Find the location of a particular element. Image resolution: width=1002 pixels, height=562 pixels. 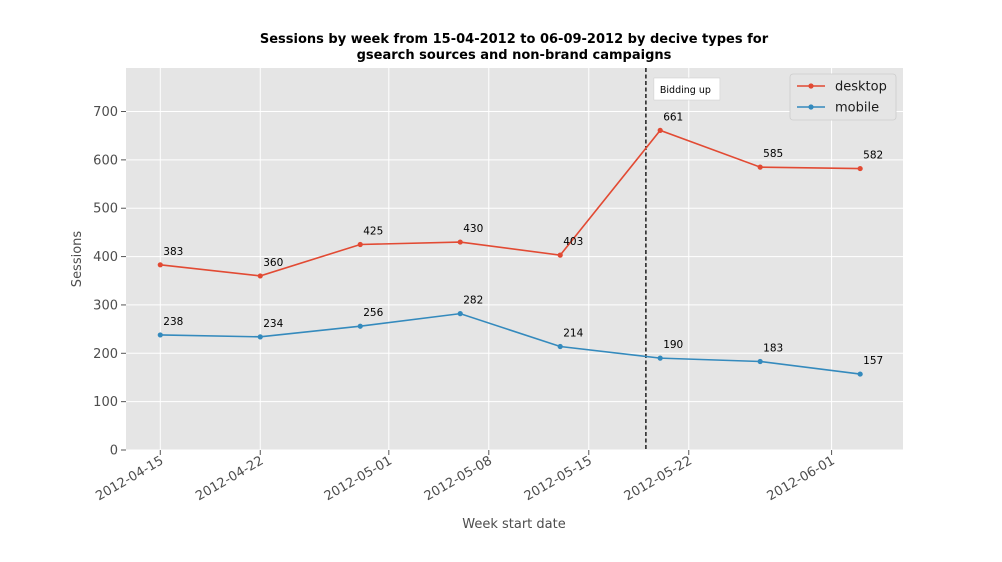

legend: desktop mobile is located at coordinates (843, 97).